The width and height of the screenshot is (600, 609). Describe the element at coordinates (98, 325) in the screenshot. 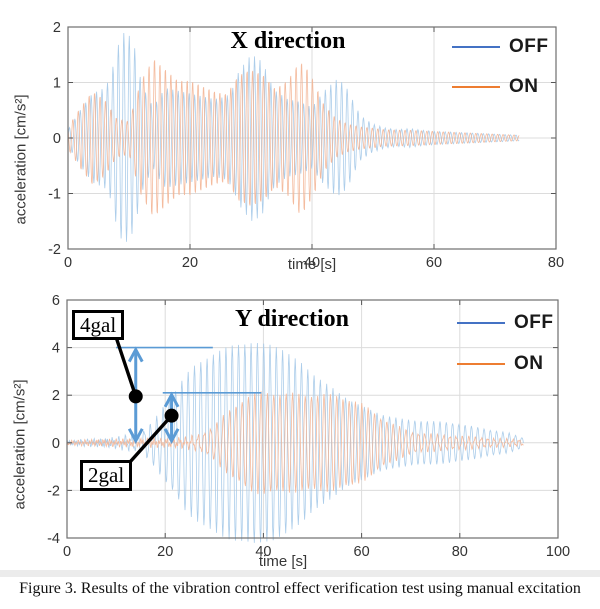

I see `annotation-label-4gal: 4gal` at that location.